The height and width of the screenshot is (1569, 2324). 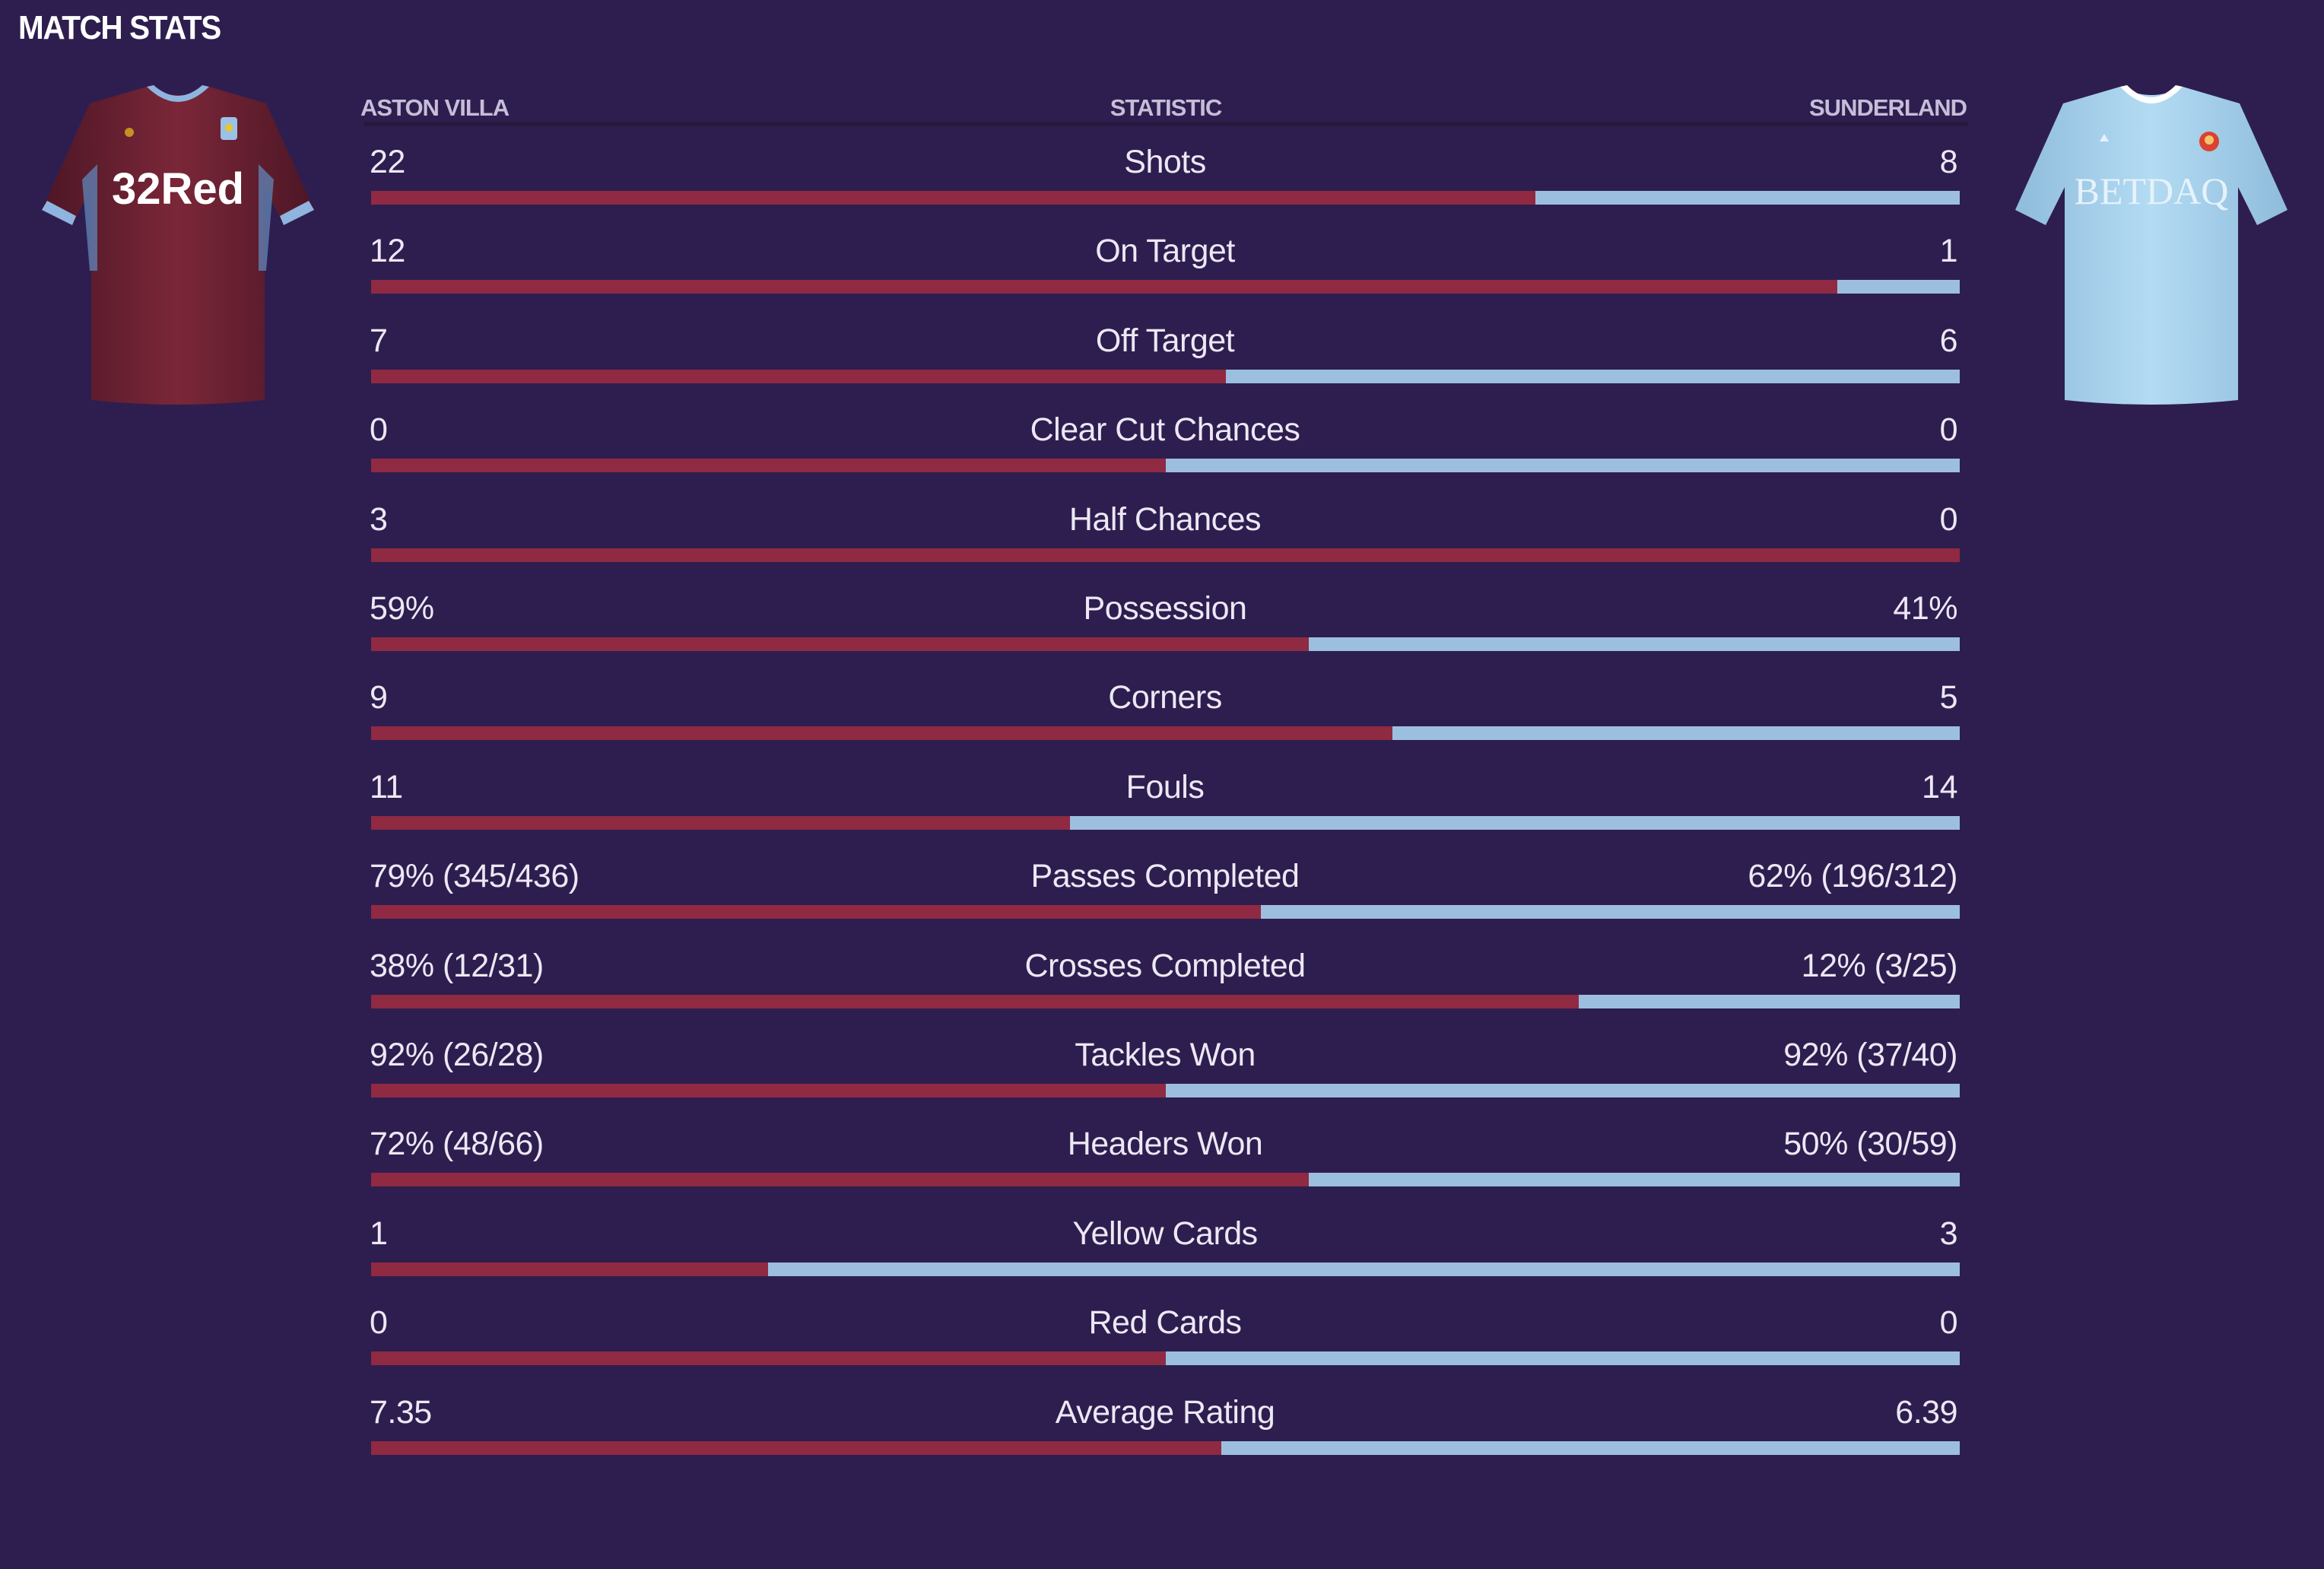 I want to click on stat-row: 3 Half Chances 0, so click(x=1165, y=538).